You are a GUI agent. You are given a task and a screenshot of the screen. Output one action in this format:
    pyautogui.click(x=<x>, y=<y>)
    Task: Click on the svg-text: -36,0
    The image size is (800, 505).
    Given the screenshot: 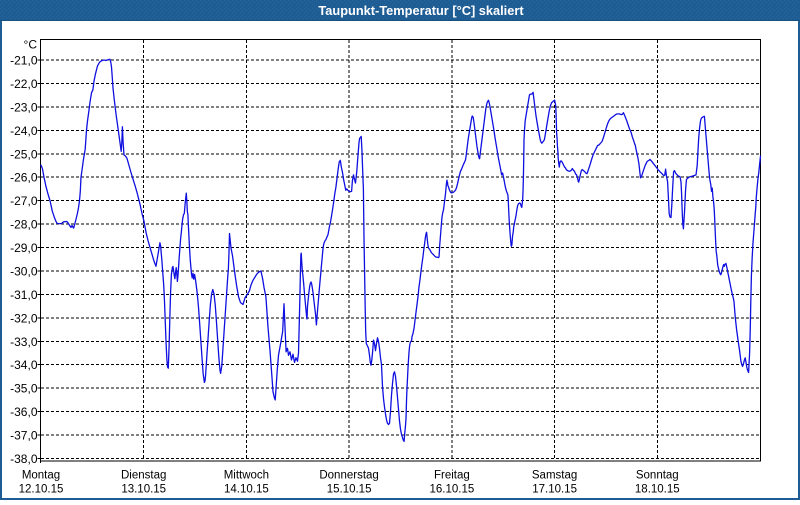 What is the action you would take?
    pyautogui.click(x=24, y=412)
    